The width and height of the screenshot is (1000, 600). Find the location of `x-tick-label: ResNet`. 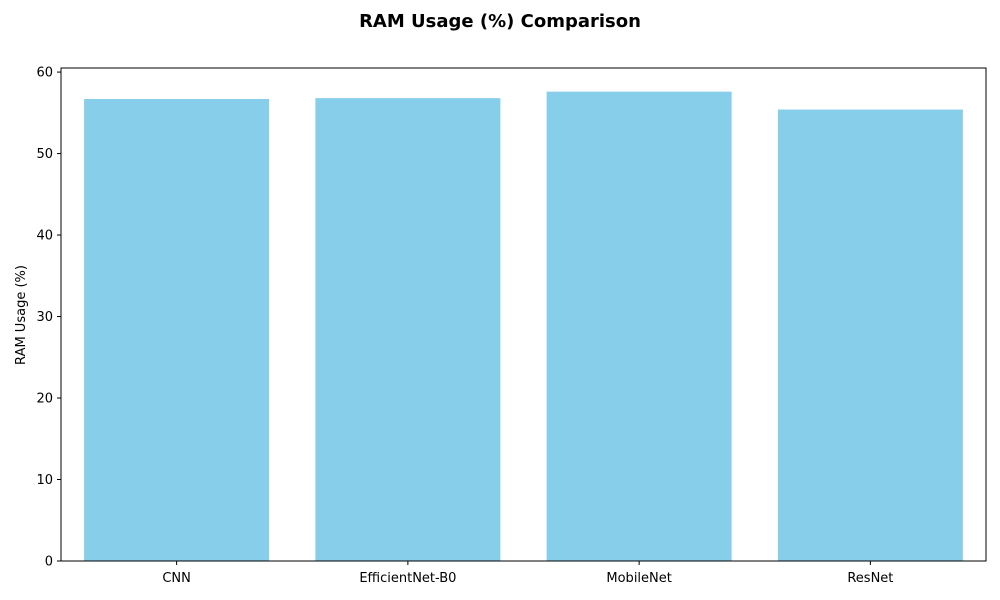

x-tick-label: ResNet is located at coordinates (870, 578).